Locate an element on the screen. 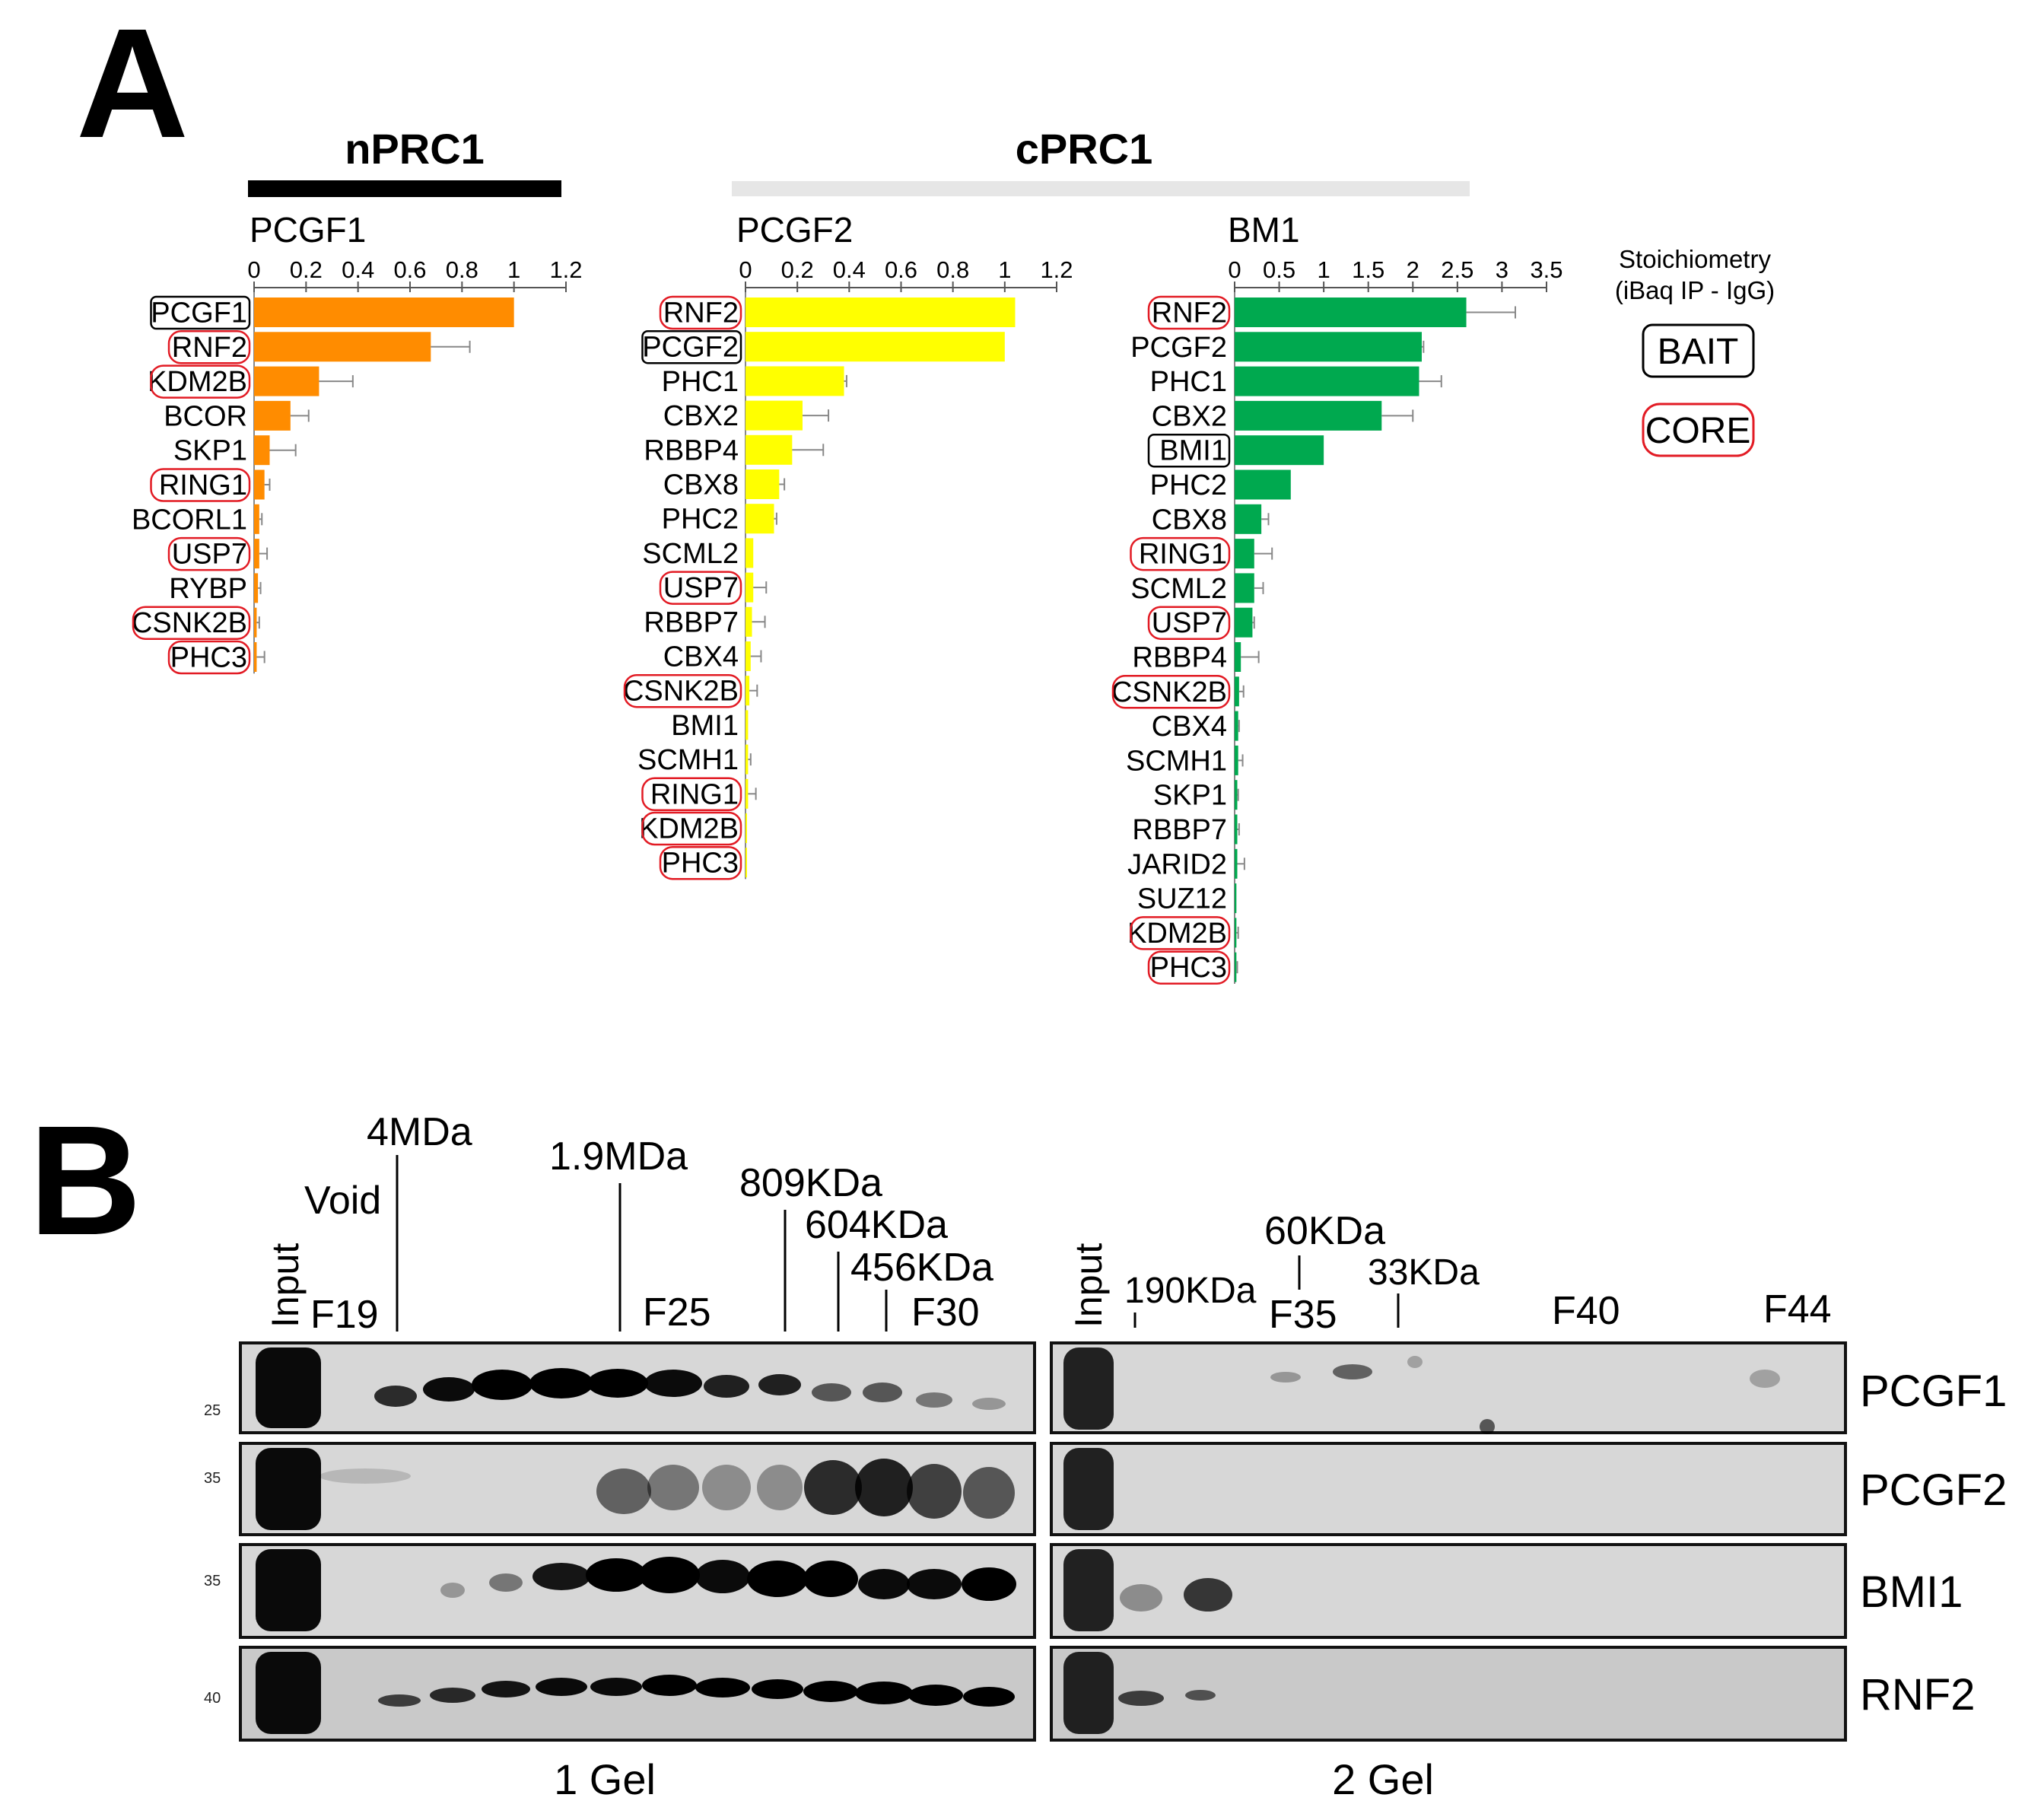 The image size is (2025, 1820). gel2-pcgf1-box is located at coordinates (1448, 1388).